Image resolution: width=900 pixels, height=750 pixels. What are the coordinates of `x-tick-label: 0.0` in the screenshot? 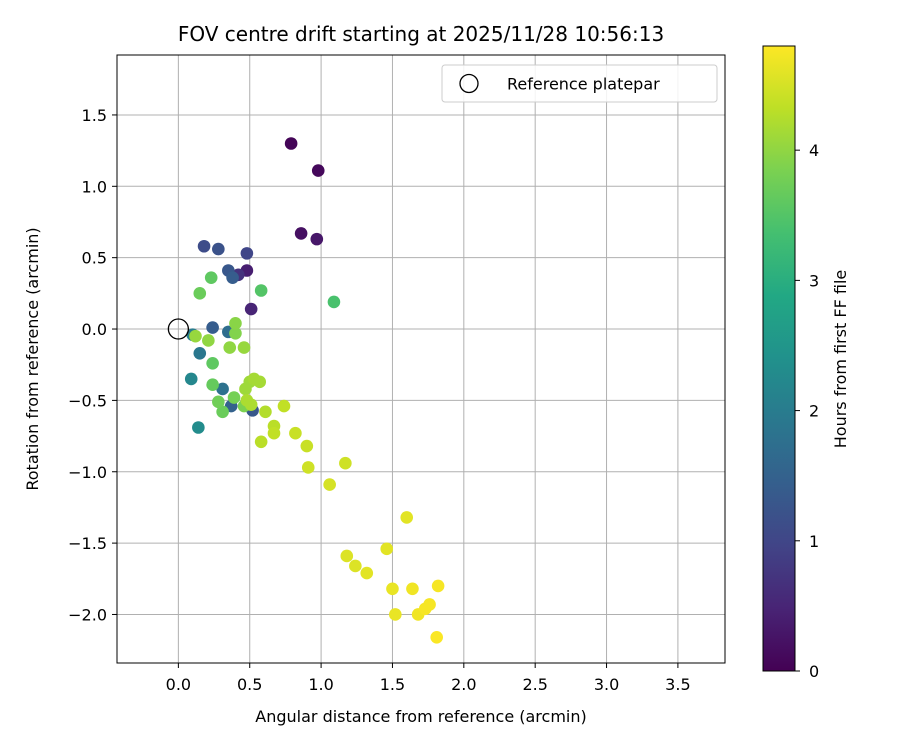 It's located at (178, 684).